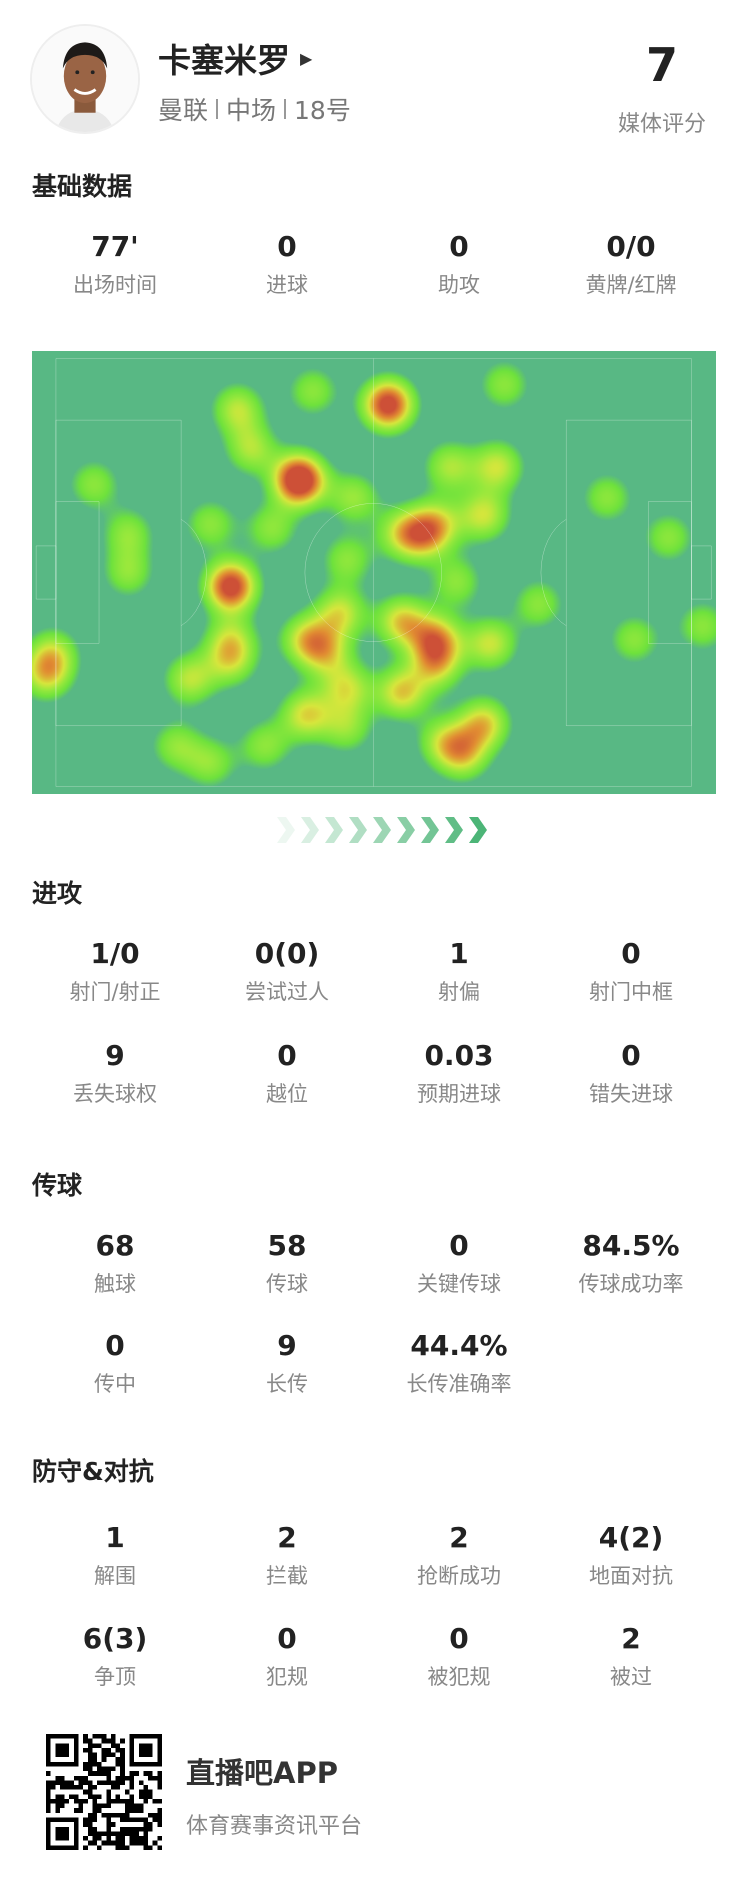 The image size is (750, 1889). I want to click on app-name: 直播吧APP, so click(262, 1773).